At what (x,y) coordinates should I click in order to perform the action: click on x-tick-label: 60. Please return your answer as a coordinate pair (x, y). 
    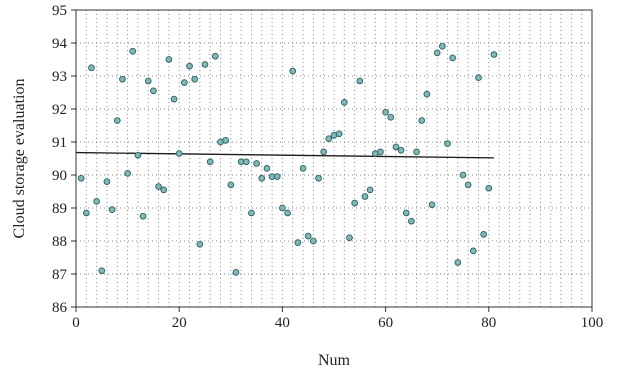
    Looking at the image, I should click on (385, 323).